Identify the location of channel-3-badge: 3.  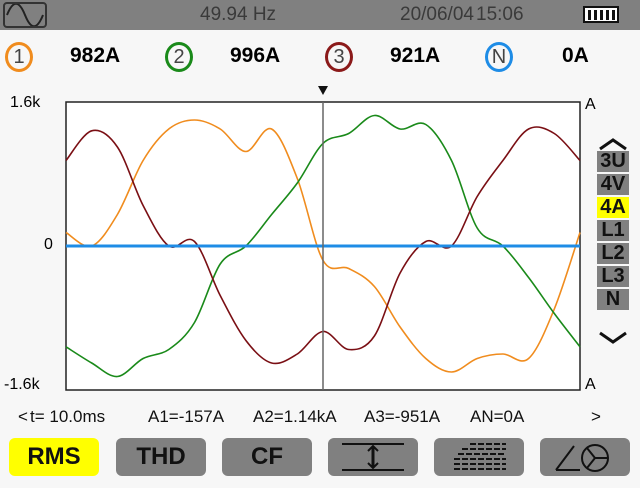
(339, 57).